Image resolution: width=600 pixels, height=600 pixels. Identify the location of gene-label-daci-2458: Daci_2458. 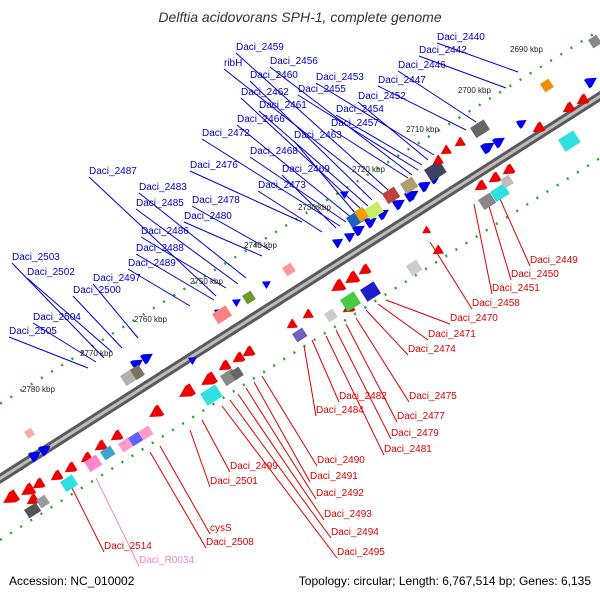
(496, 303).